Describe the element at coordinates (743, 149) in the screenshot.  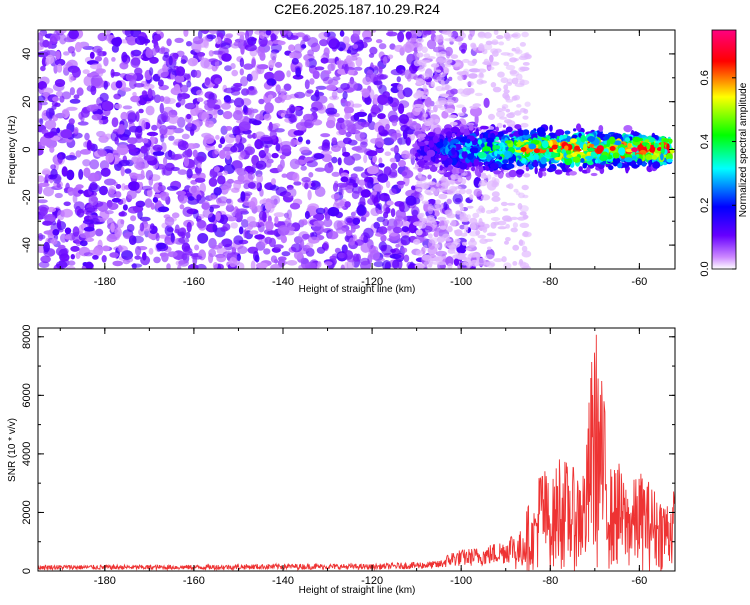
I see `colorbar-label: Normalized spectral amplitude` at that location.